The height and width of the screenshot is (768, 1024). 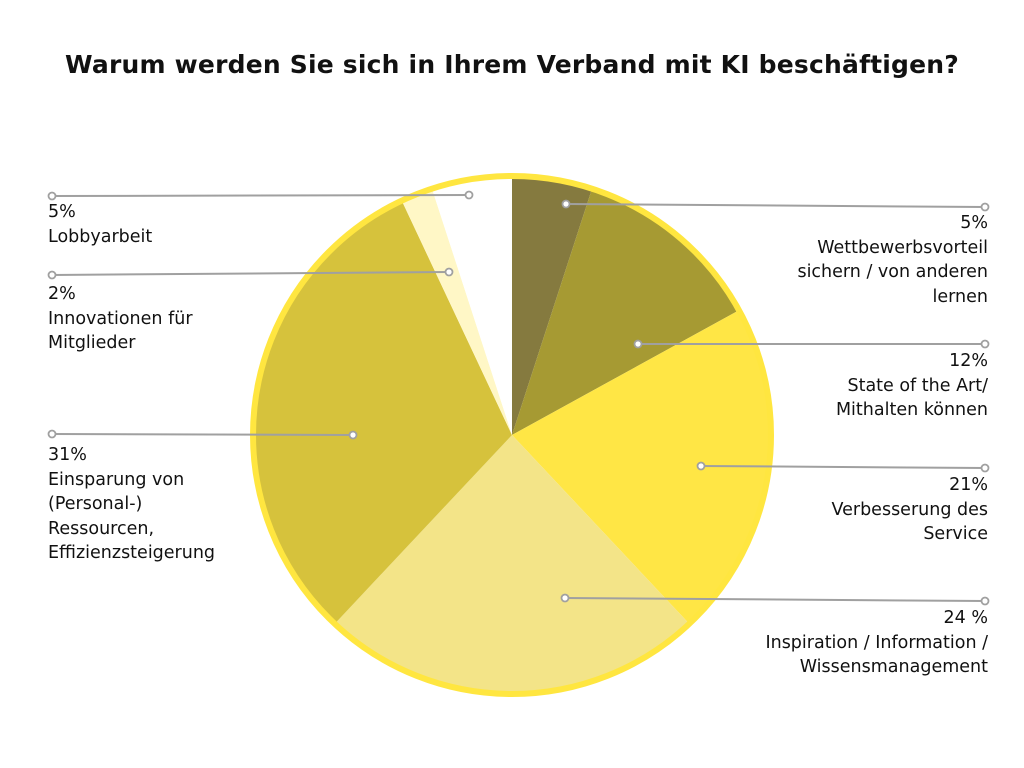 I want to click on slice-label-line: Inspiration / Information /, so click(x=876, y=642).